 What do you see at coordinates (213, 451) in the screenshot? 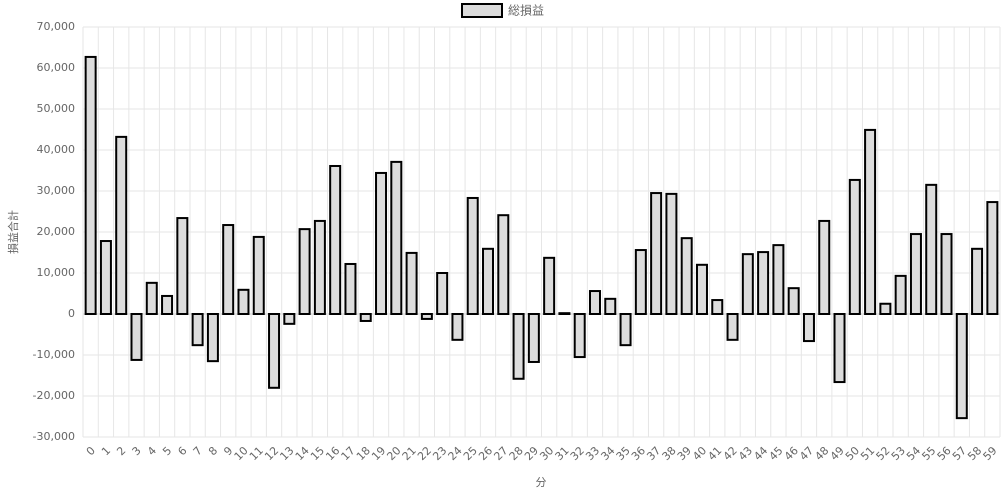
I see `x-tick-label: 8` at bounding box center [213, 451].